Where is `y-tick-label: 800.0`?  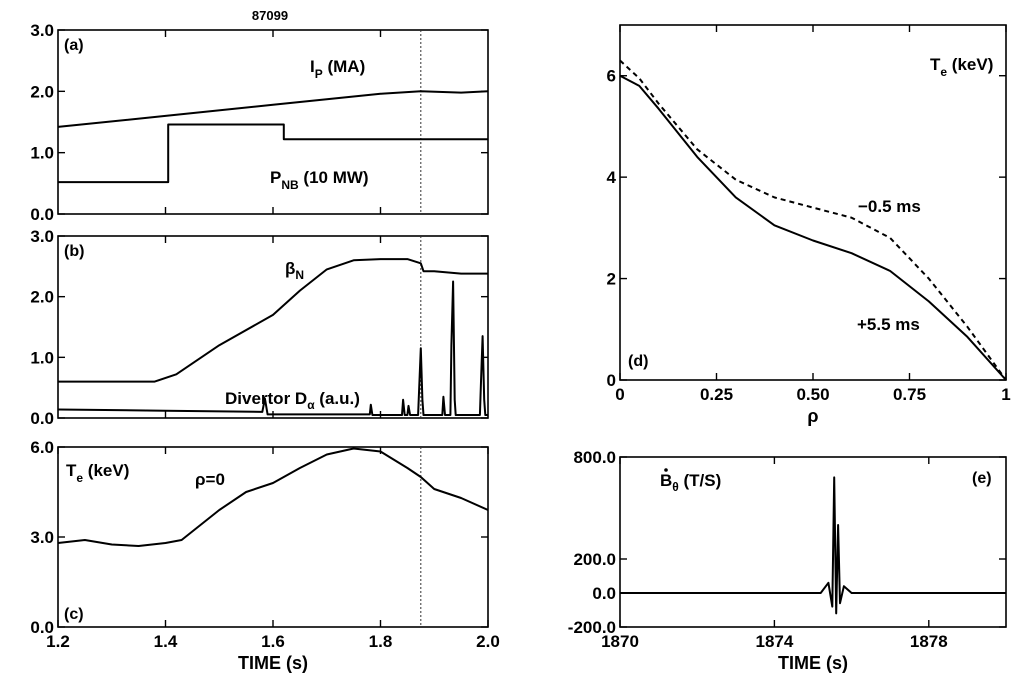
y-tick-label: 800.0 is located at coordinates (594, 457).